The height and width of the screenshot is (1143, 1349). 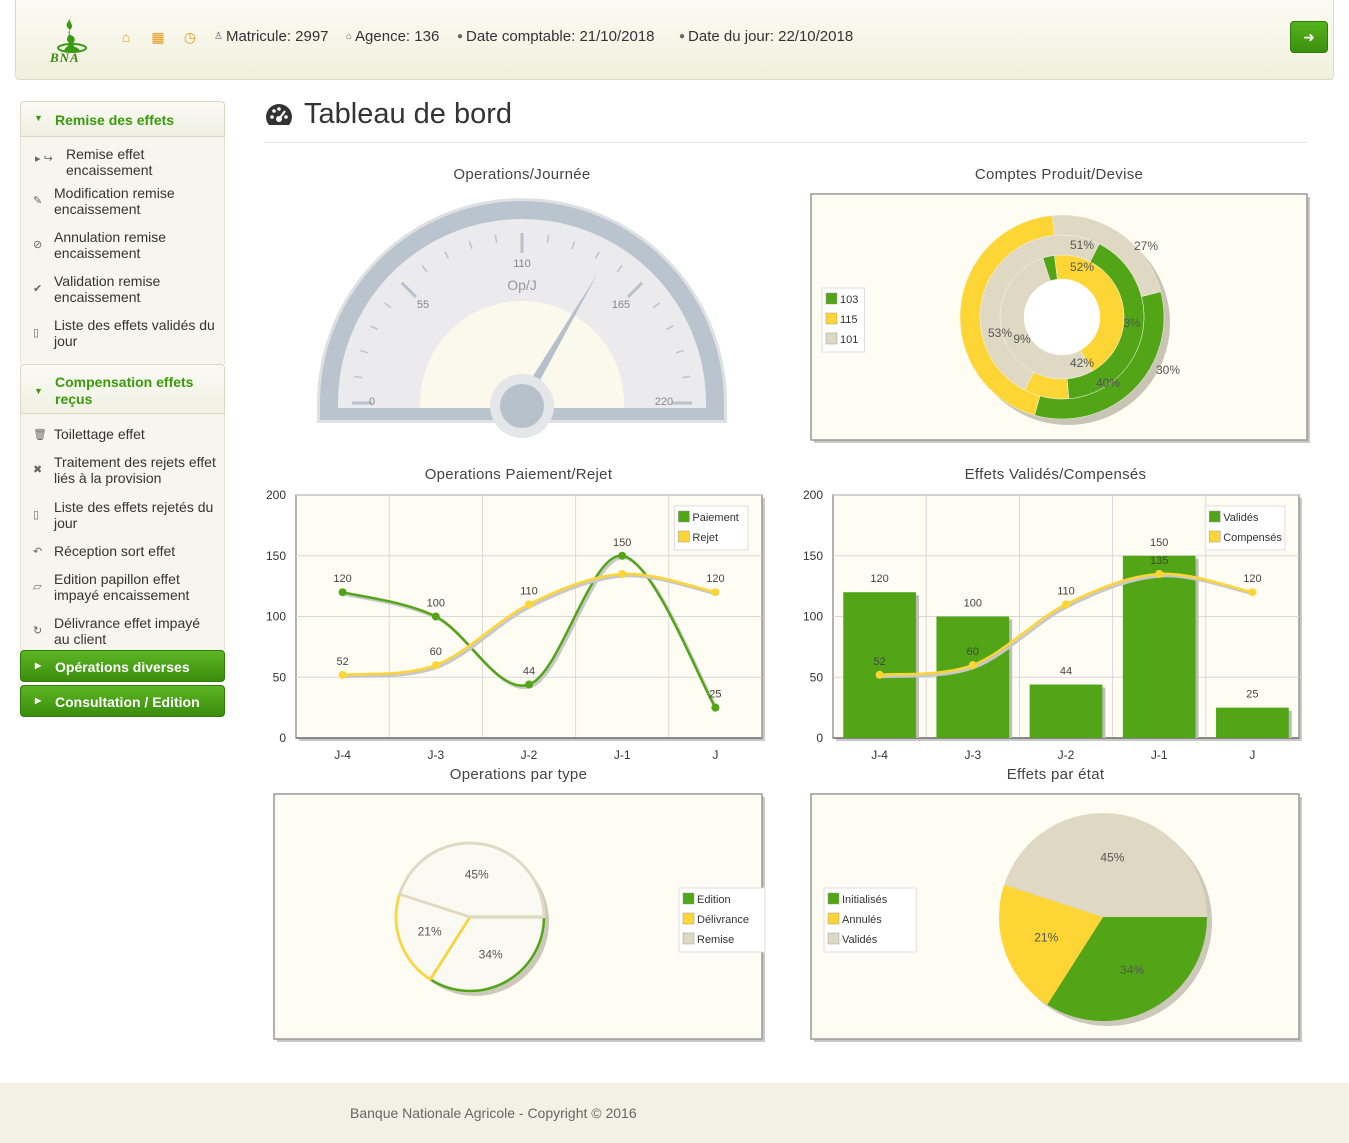 I want to click on clock-icon: ◷, so click(x=190, y=37).